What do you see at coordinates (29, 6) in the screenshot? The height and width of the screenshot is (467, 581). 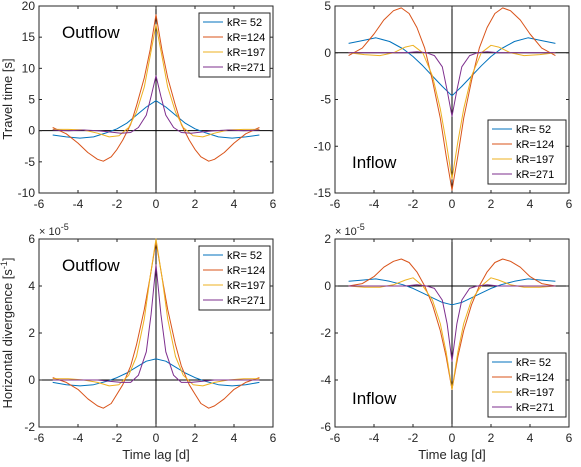 I see `y-tick-label: 20` at bounding box center [29, 6].